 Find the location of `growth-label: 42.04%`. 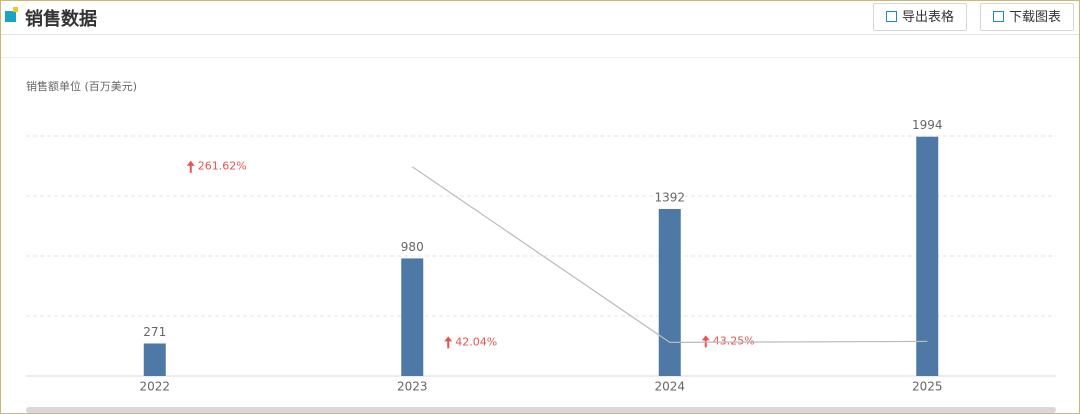

growth-label: 42.04% is located at coordinates (476, 341).